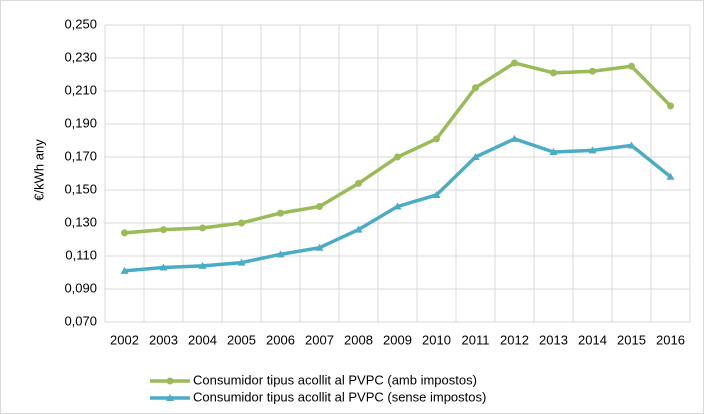 The height and width of the screenshot is (414, 704). I want to click on y-tick-label: 0,210, so click(80, 89).